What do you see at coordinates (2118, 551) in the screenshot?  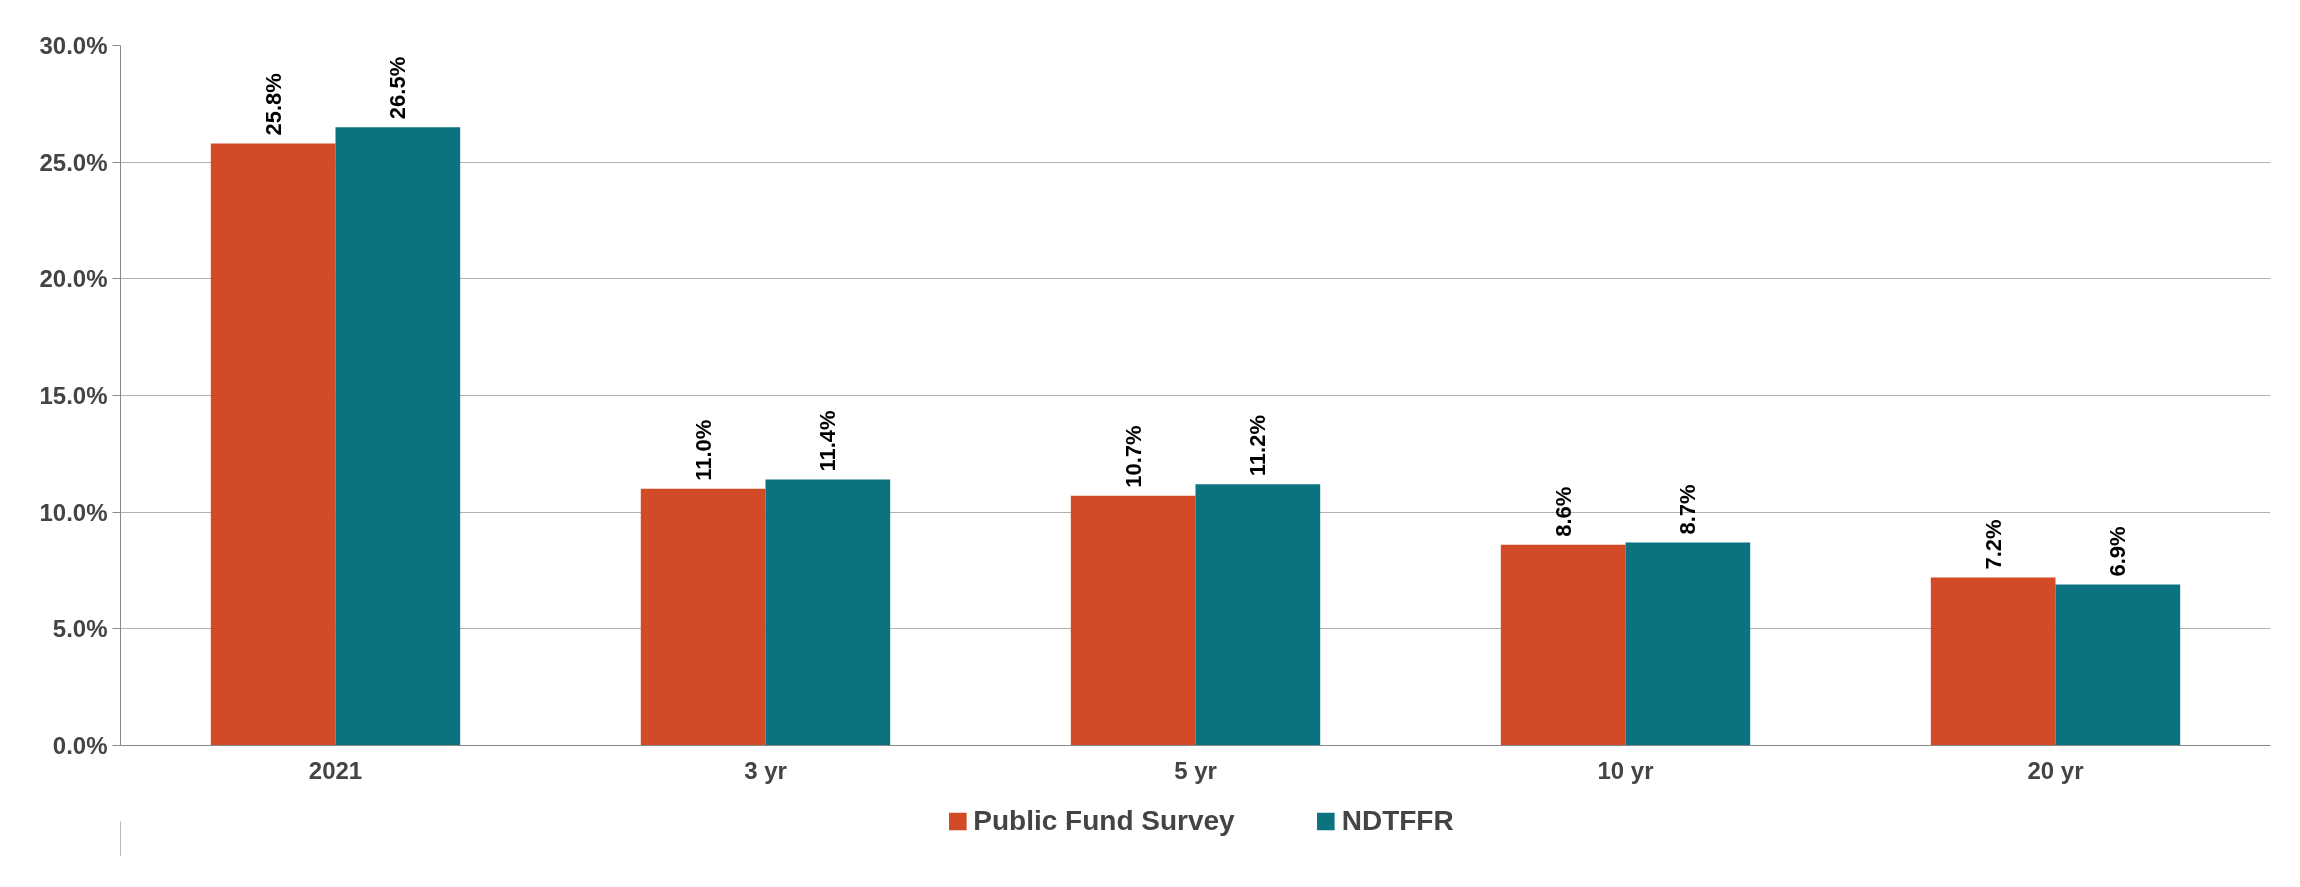 I see `data-label: 6.9%` at bounding box center [2118, 551].